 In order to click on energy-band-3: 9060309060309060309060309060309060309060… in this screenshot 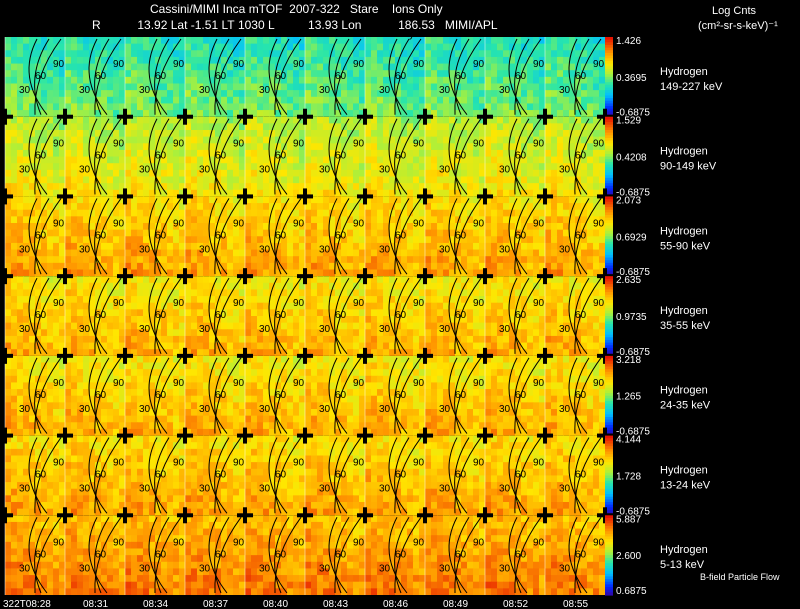, I will do `click(304, 316)`.